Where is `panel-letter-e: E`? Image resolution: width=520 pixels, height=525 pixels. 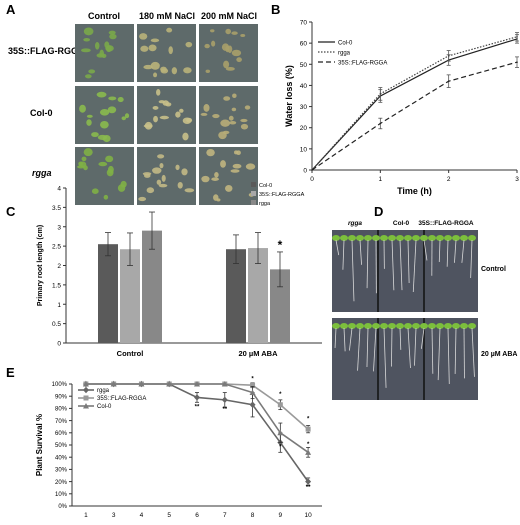 panel-letter-e: E is located at coordinates (10, 372).